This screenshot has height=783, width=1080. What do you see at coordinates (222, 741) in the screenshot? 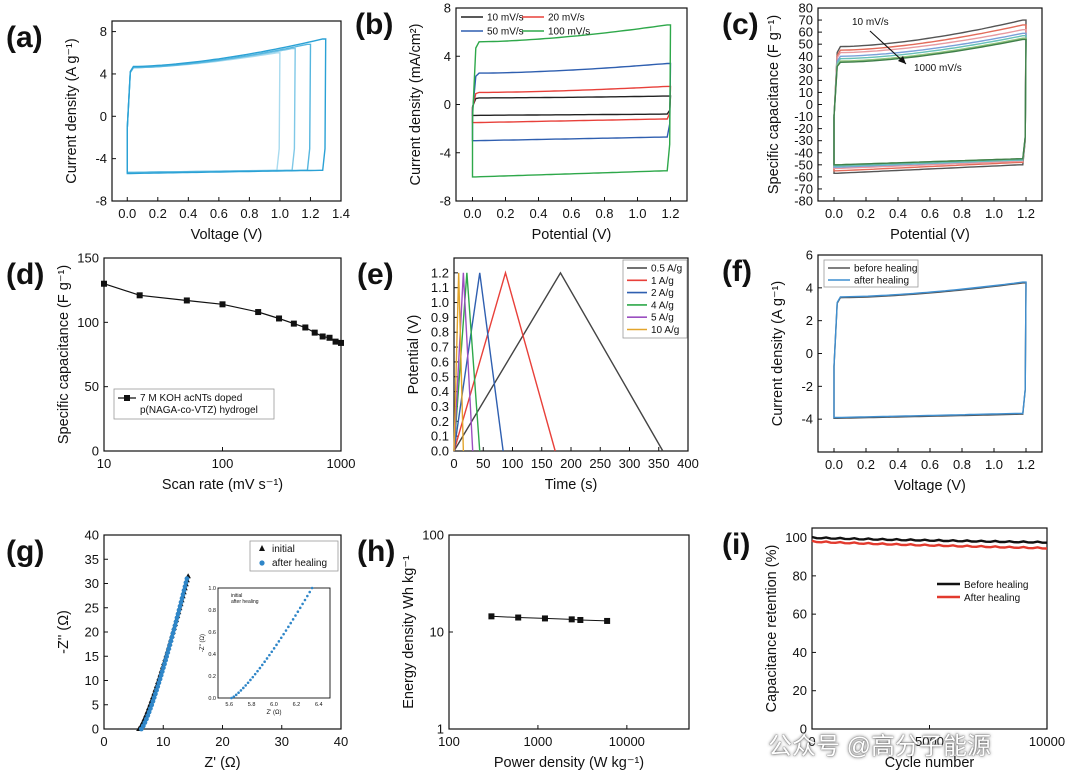
I see `x-tick-label: 20` at bounding box center [222, 741].